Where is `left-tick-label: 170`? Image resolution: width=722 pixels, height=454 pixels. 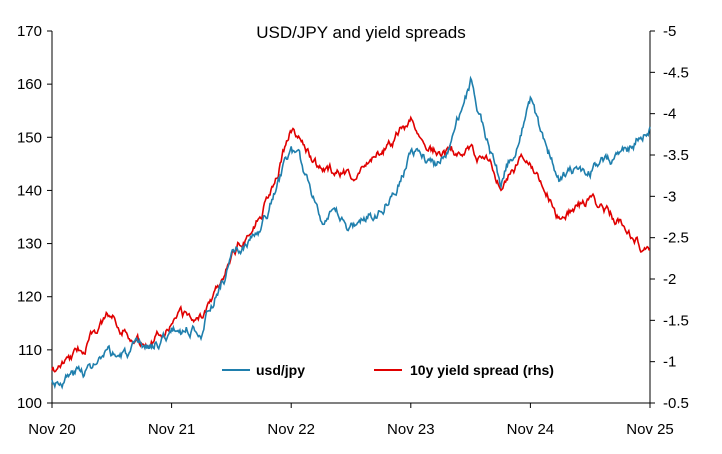 left-tick-label: 170 is located at coordinates (29, 31).